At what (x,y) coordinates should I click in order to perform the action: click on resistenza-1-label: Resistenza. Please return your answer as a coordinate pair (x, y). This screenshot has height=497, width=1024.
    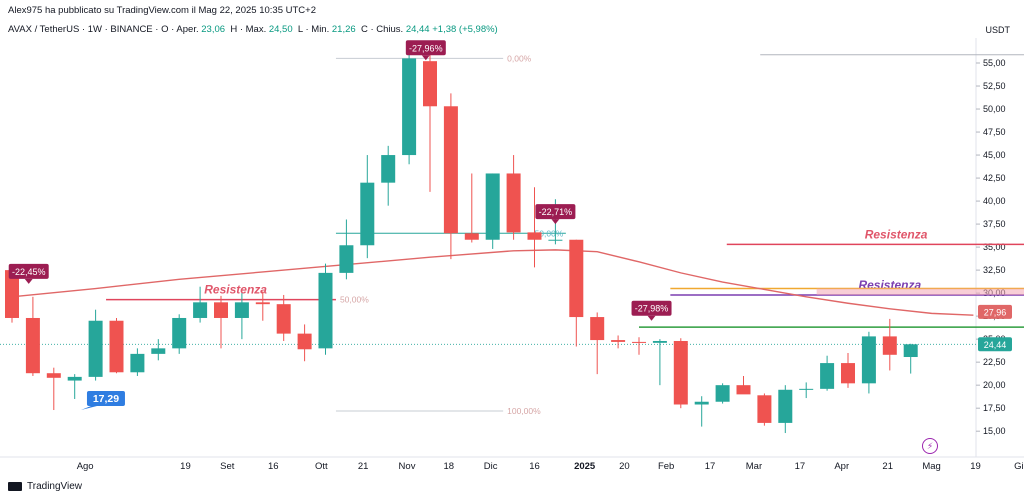
    Looking at the image, I should click on (235, 290).